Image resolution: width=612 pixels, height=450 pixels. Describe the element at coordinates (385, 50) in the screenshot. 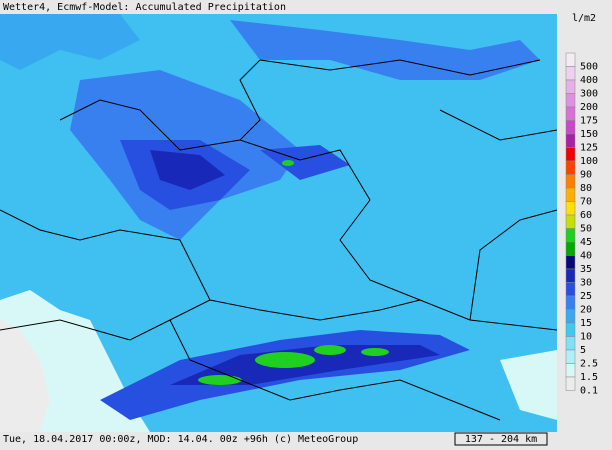

I see `rain-north` at that location.